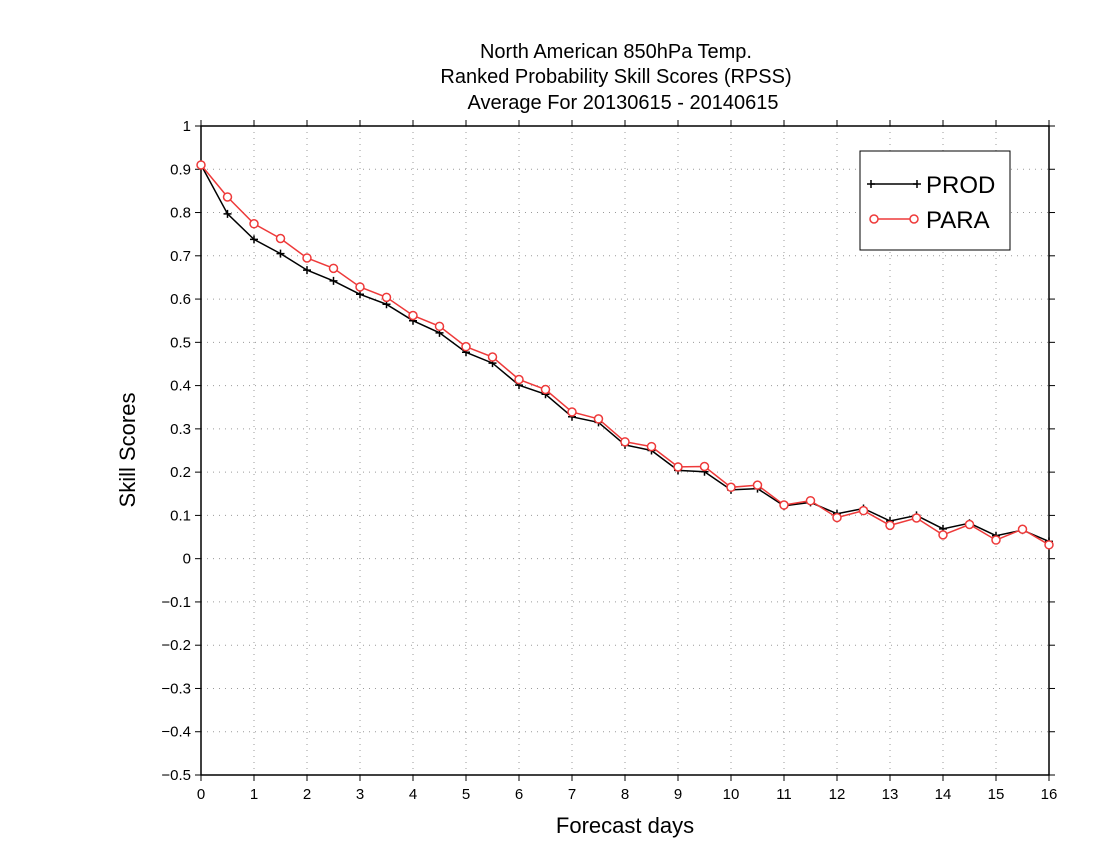  I want to click on y-tick-label: −0.3, so click(176, 688).